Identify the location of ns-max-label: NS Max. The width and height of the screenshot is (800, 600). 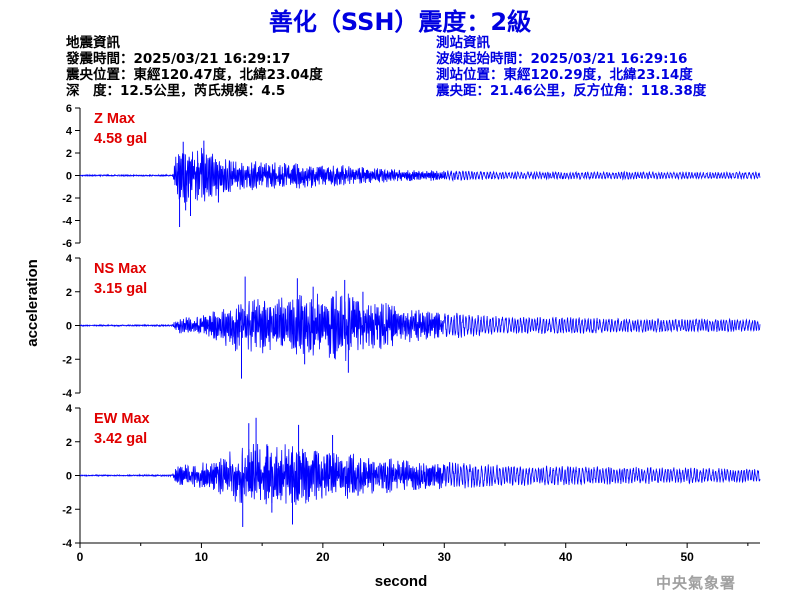
(120, 269).